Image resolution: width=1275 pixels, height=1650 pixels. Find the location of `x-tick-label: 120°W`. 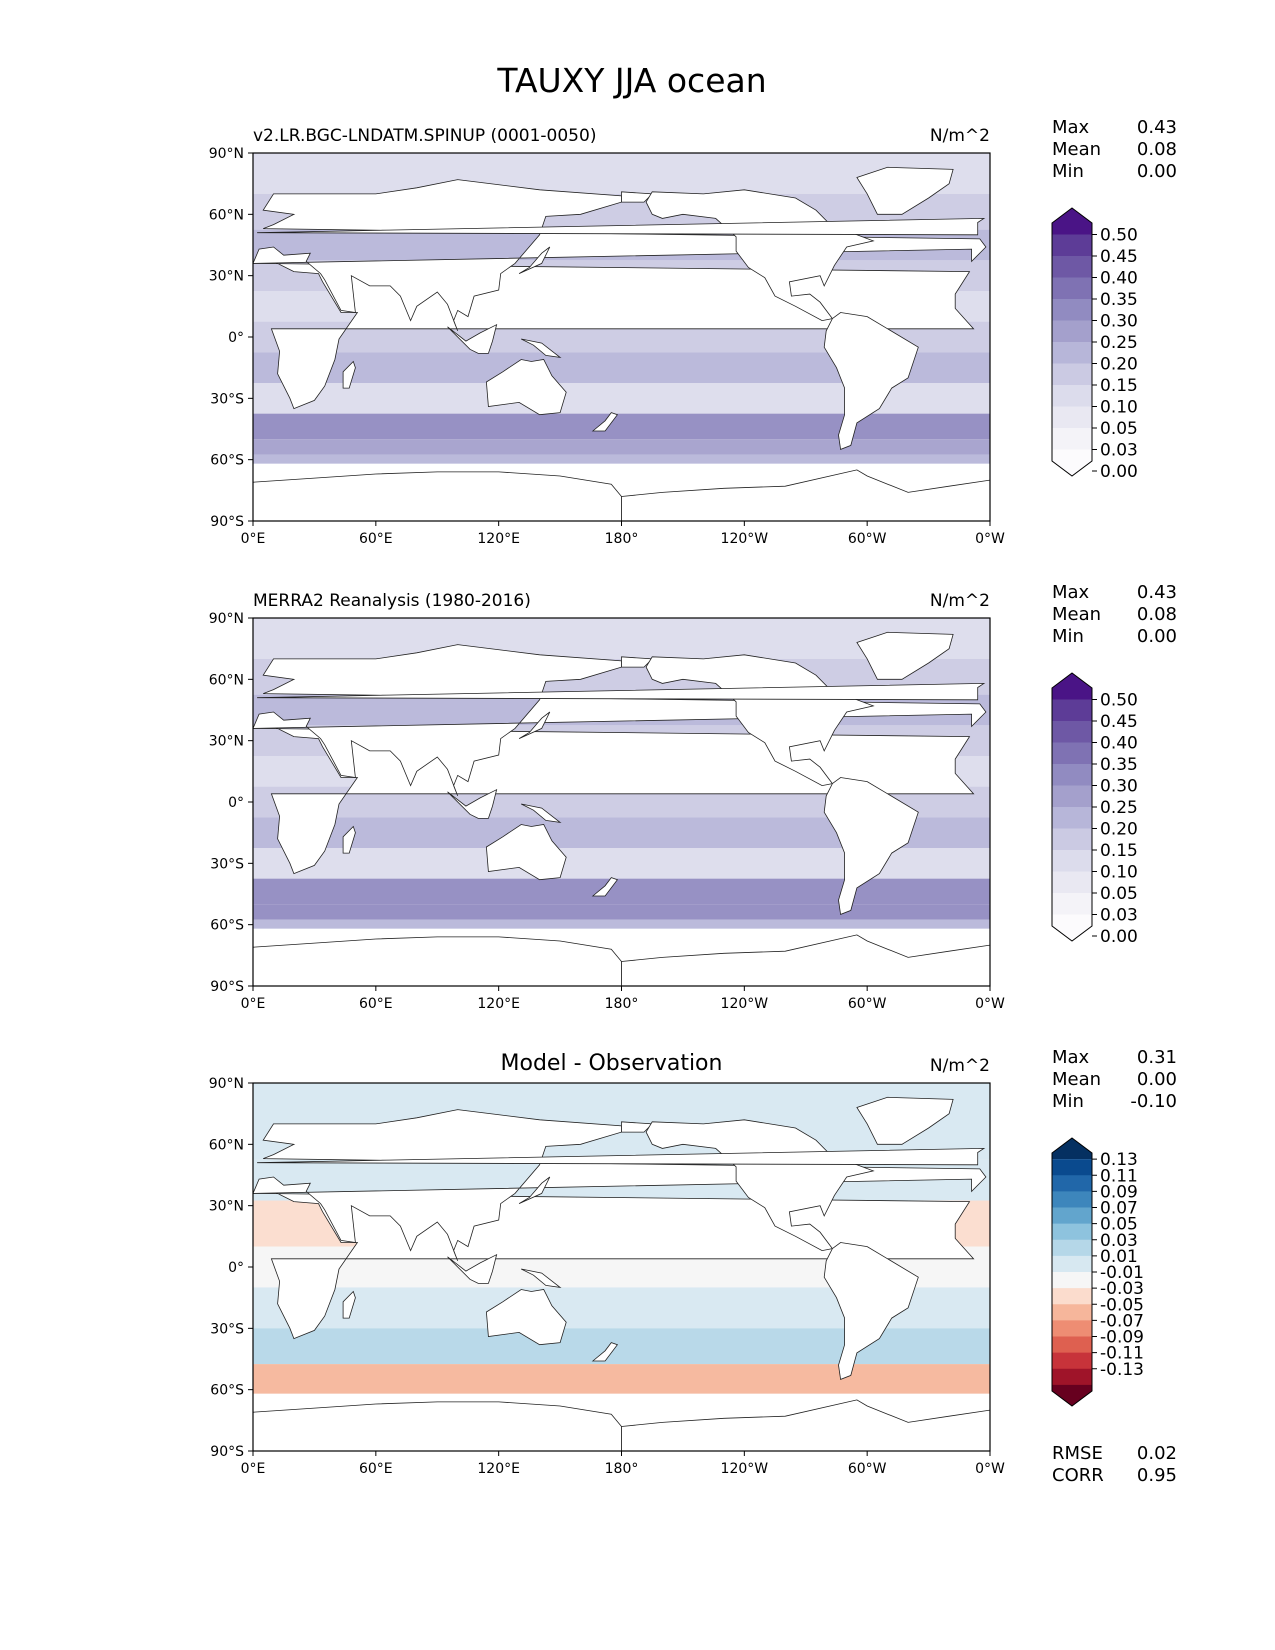

x-tick-label: 120°W is located at coordinates (745, 539).